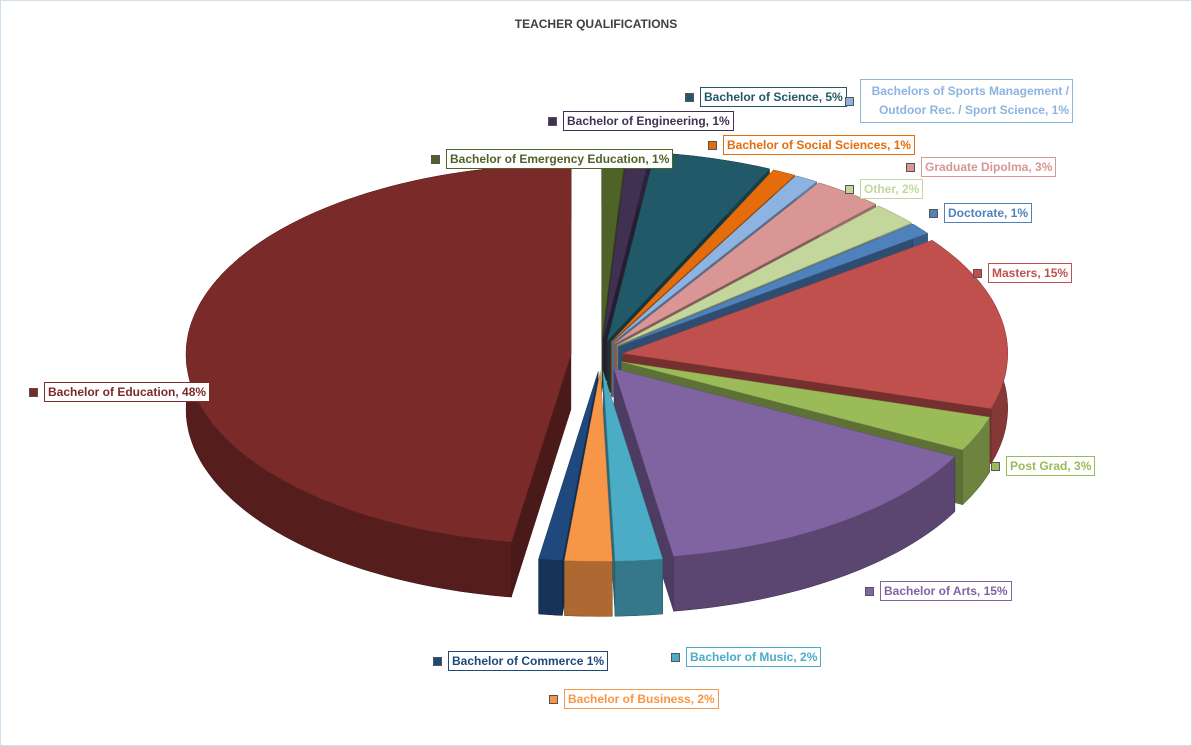 This screenshot has width=1192, height=746. Describe the element at coordinates (1030, 273) in the screenshot. I see `label-text: Masters, 15%` at that location.